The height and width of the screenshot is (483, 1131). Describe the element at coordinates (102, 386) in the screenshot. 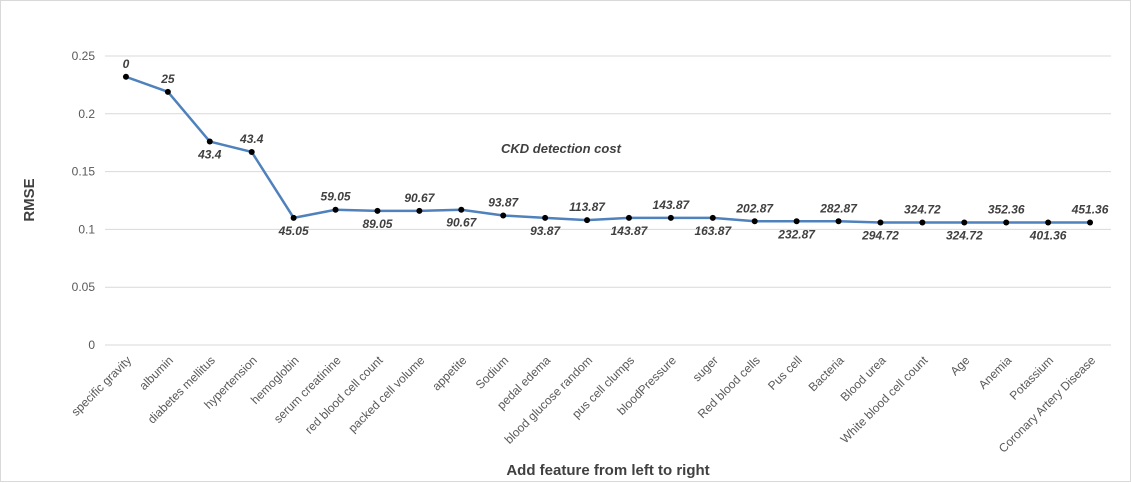

I see `x-tick-label: specific gravity` at that location.